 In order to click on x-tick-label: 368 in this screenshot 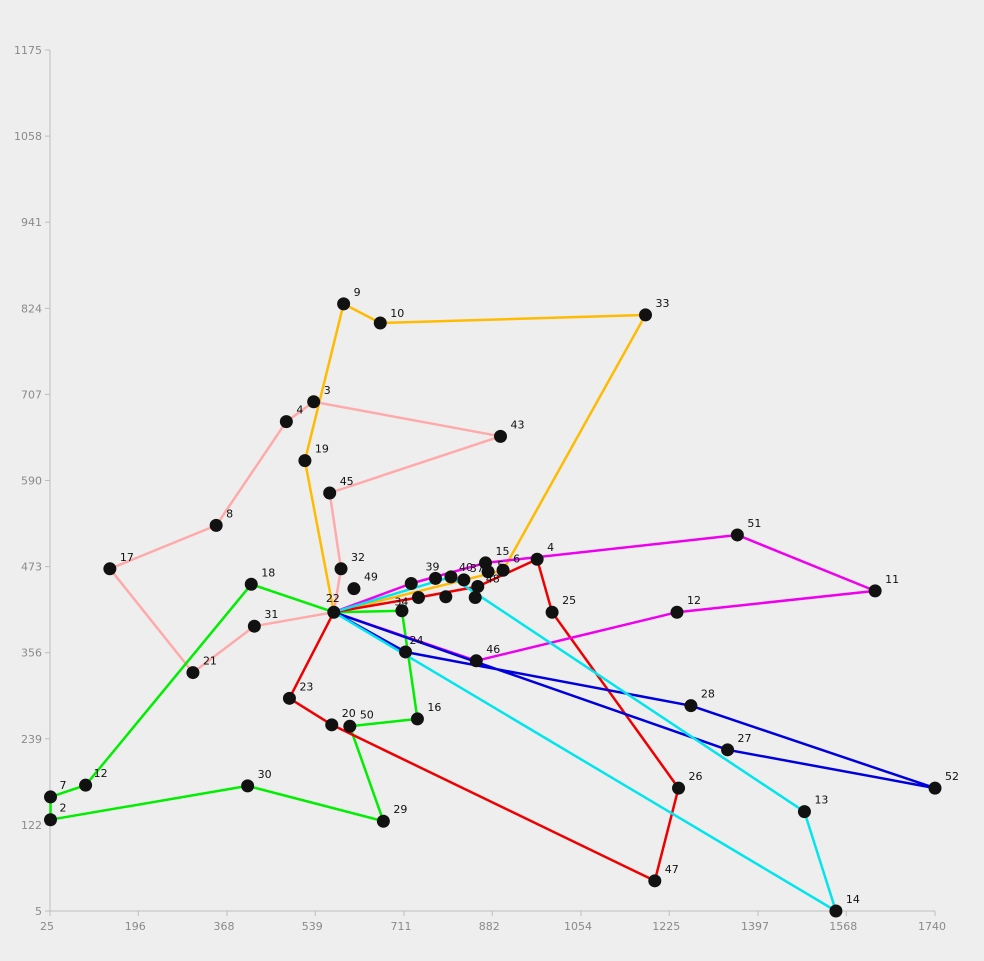, I will do `click(224, 926)`.